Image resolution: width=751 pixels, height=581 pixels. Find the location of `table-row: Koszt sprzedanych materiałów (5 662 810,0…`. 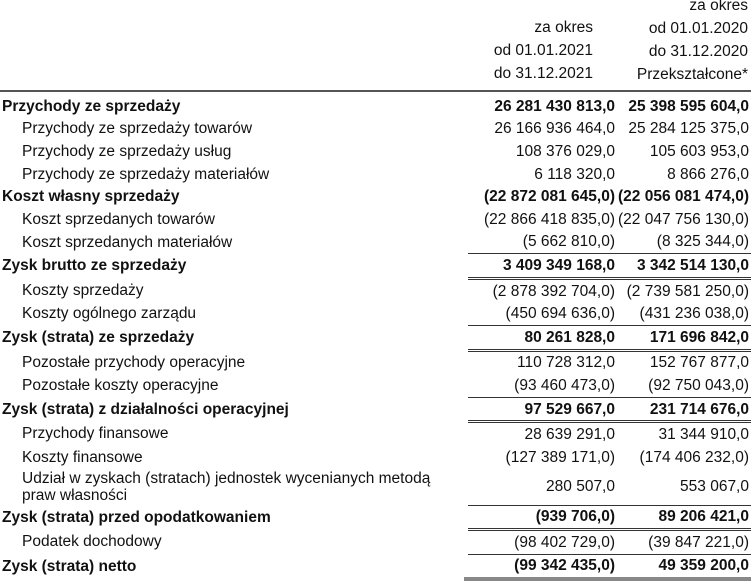

table-row: Koszt sprzedanych materiałów (5 662 810,0… is located at coordinates (375, 242).